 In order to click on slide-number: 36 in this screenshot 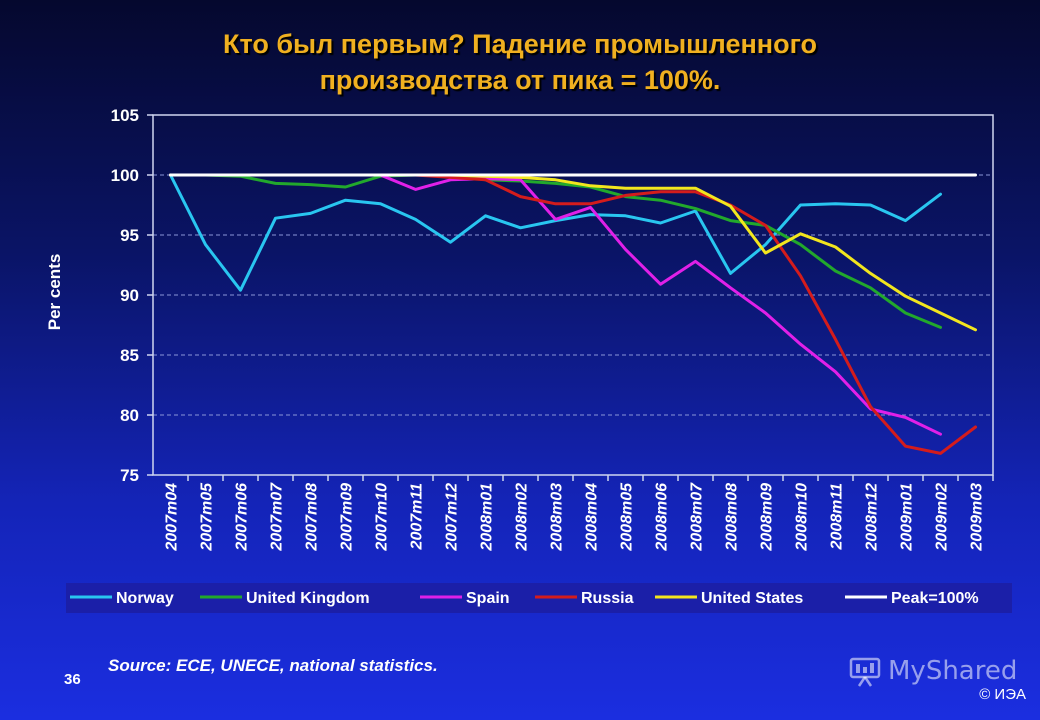, I will do `click(72, 679)`.